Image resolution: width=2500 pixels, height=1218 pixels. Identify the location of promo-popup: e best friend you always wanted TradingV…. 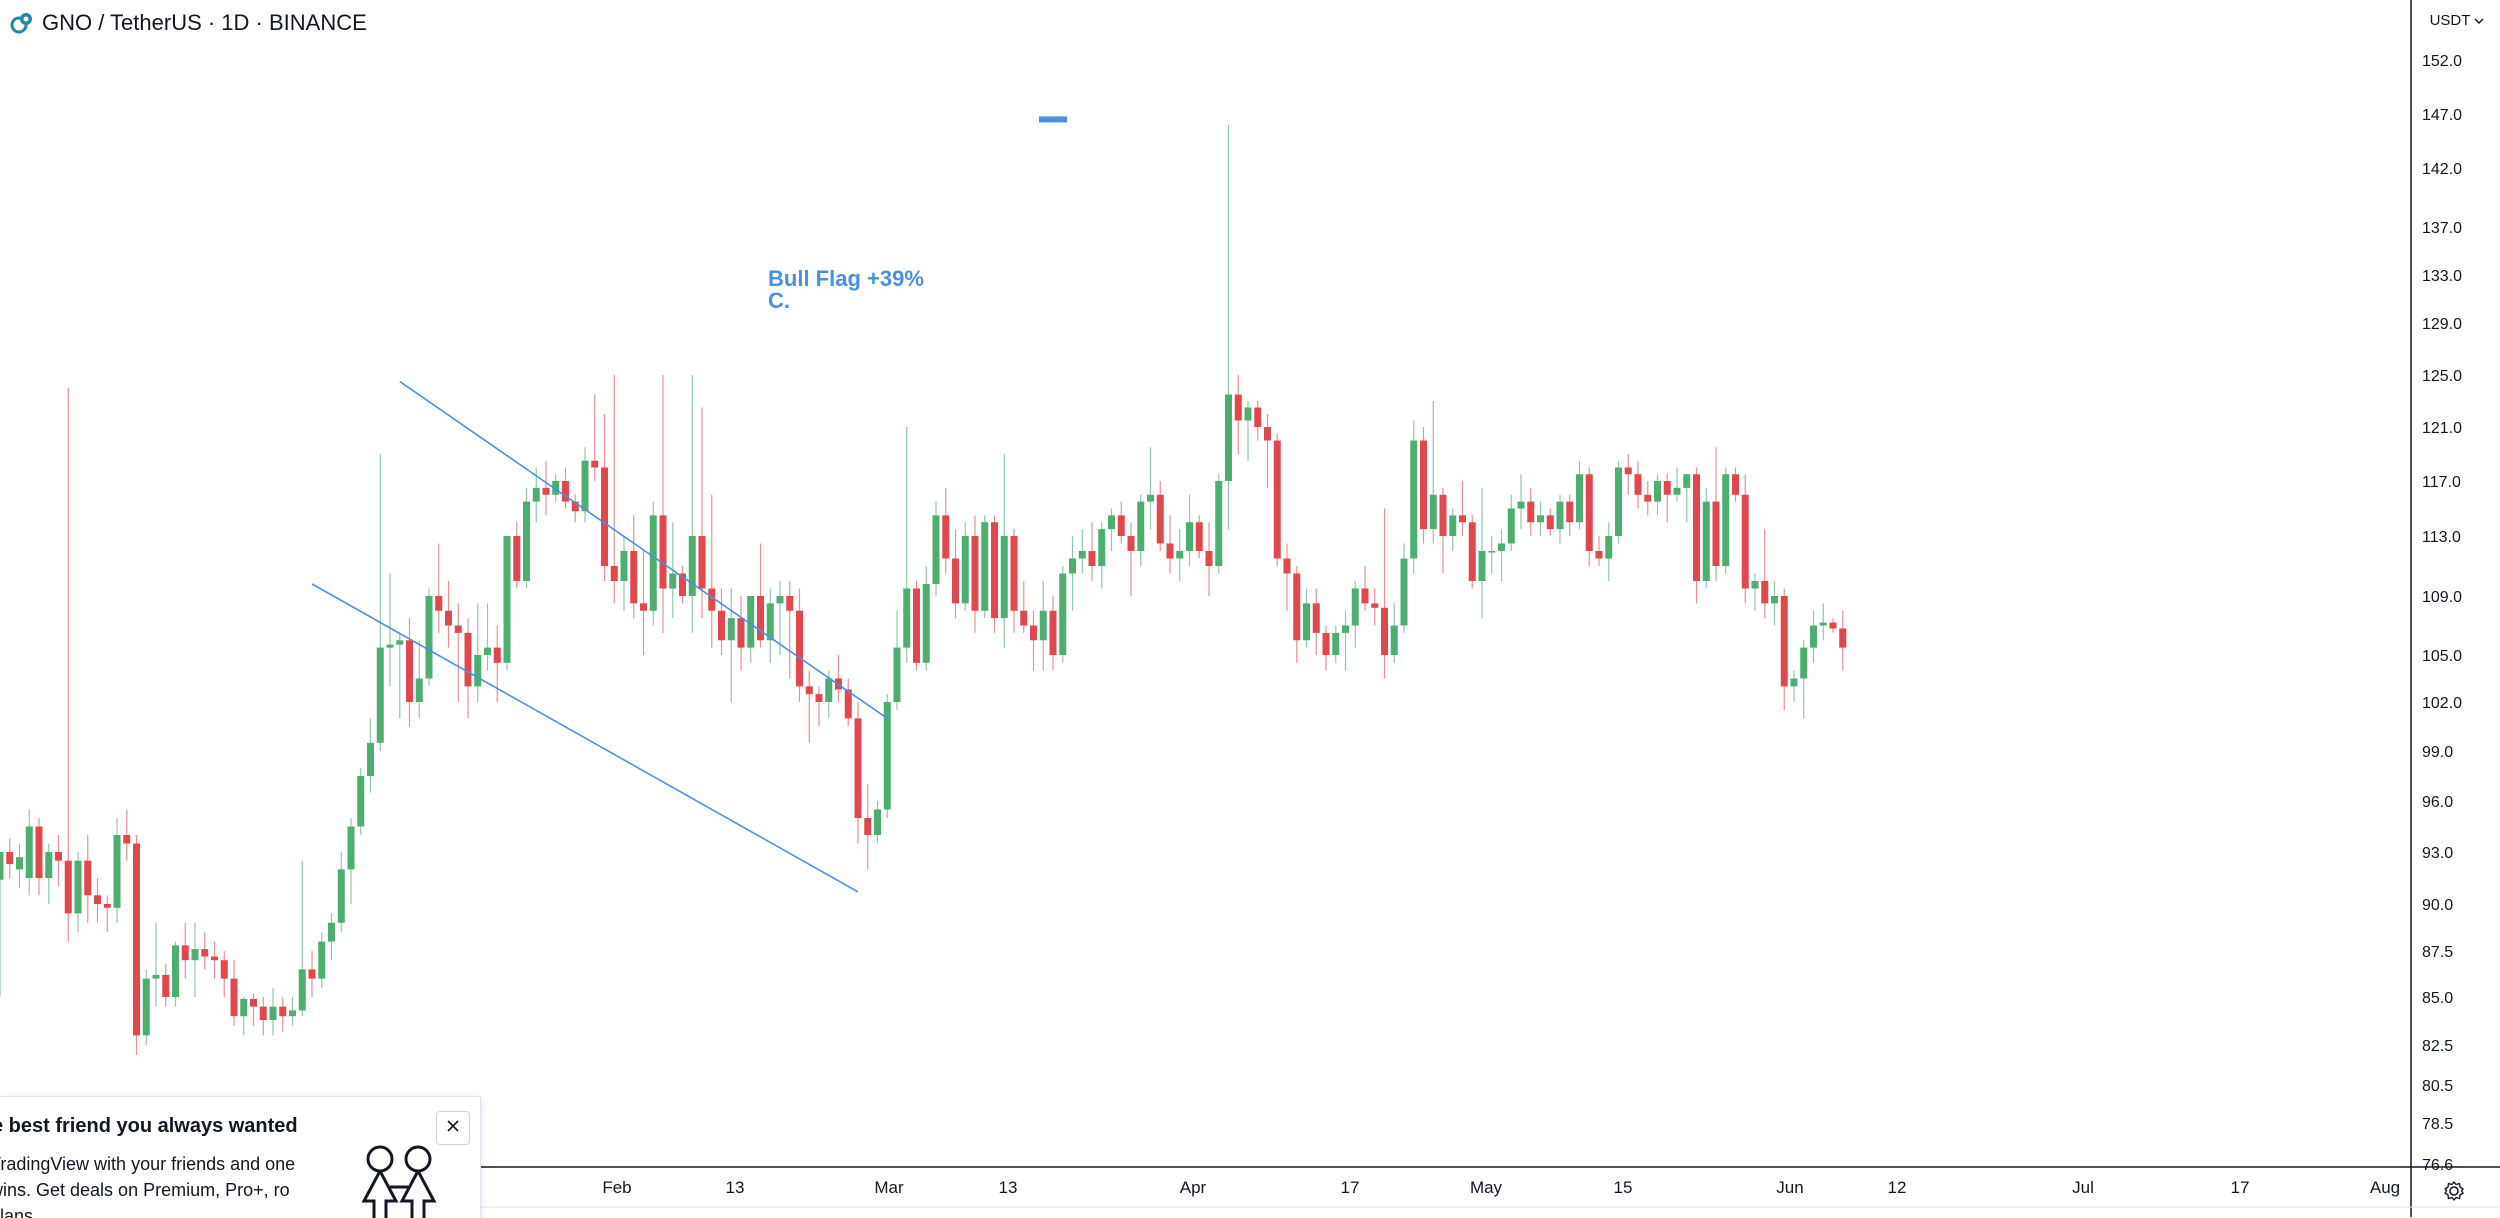
(240, 1157).